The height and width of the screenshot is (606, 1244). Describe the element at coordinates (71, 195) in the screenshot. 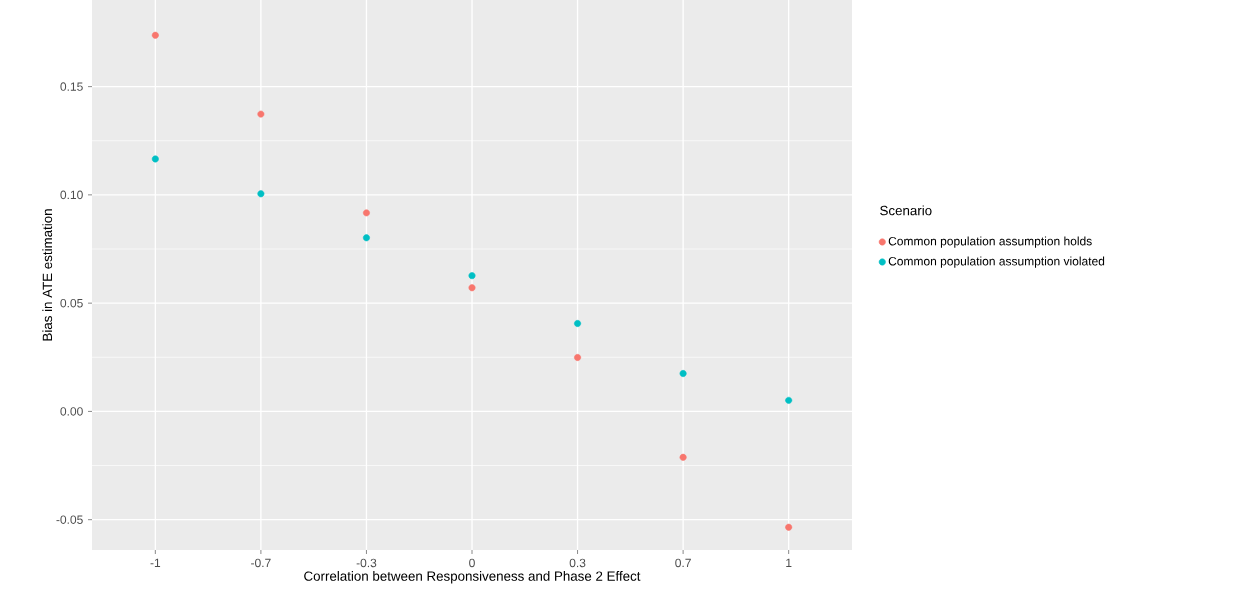

I see `y-tick-label: 0.10` at that location.